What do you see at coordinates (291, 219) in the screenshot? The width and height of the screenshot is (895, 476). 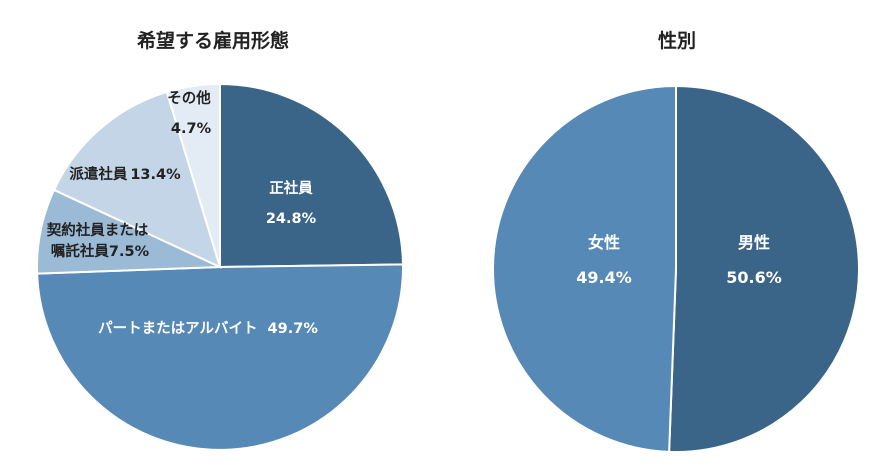 I see `slice-value-seishain: 24.8%` at bounding box center [291, 219].